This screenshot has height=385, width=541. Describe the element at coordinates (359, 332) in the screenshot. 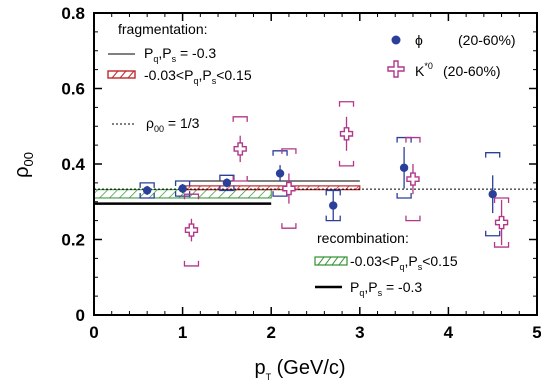

I see `x-tick-label: 3` at that location.